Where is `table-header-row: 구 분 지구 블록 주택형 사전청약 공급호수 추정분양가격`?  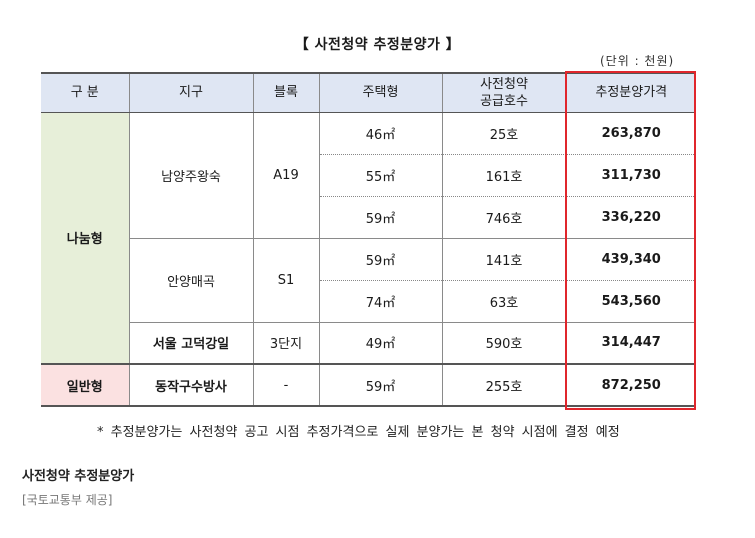
table-header-row: 구 분 지구 블록 주택형 사전청약 공급호수 추정분양가격 is located at coordinates (368, 92).